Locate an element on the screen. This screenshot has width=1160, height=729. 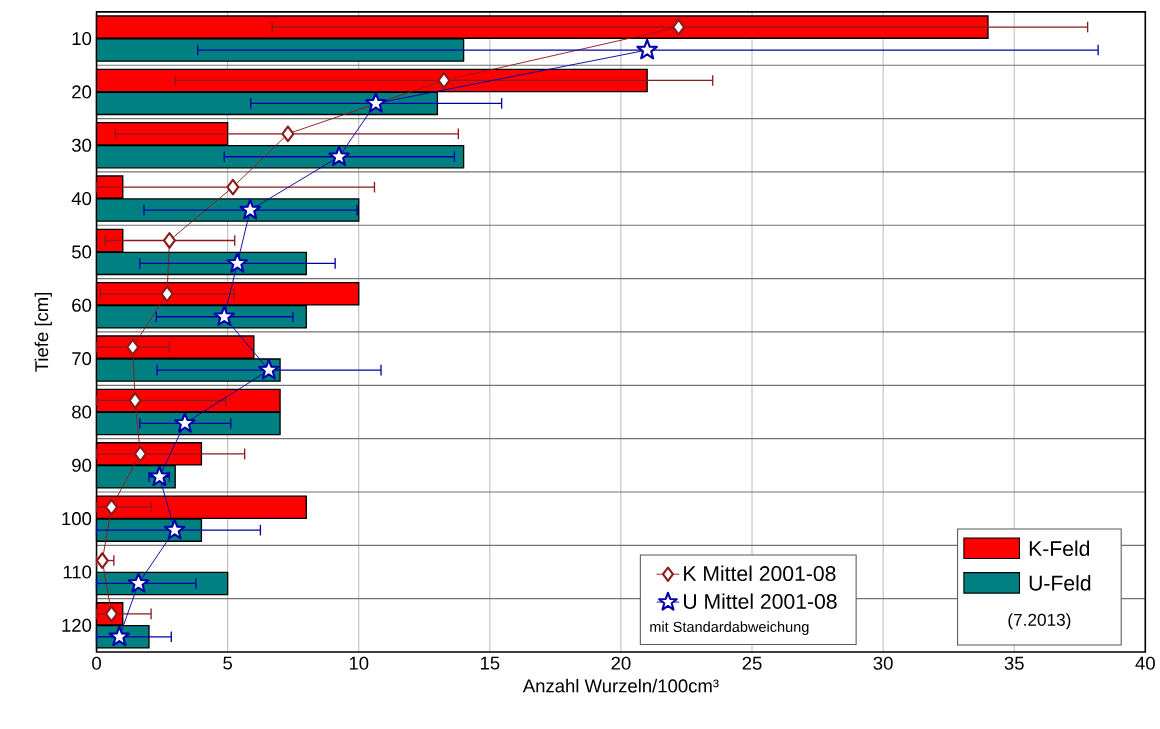
x-tick-label: 25 is located at coordinates (752, 663).